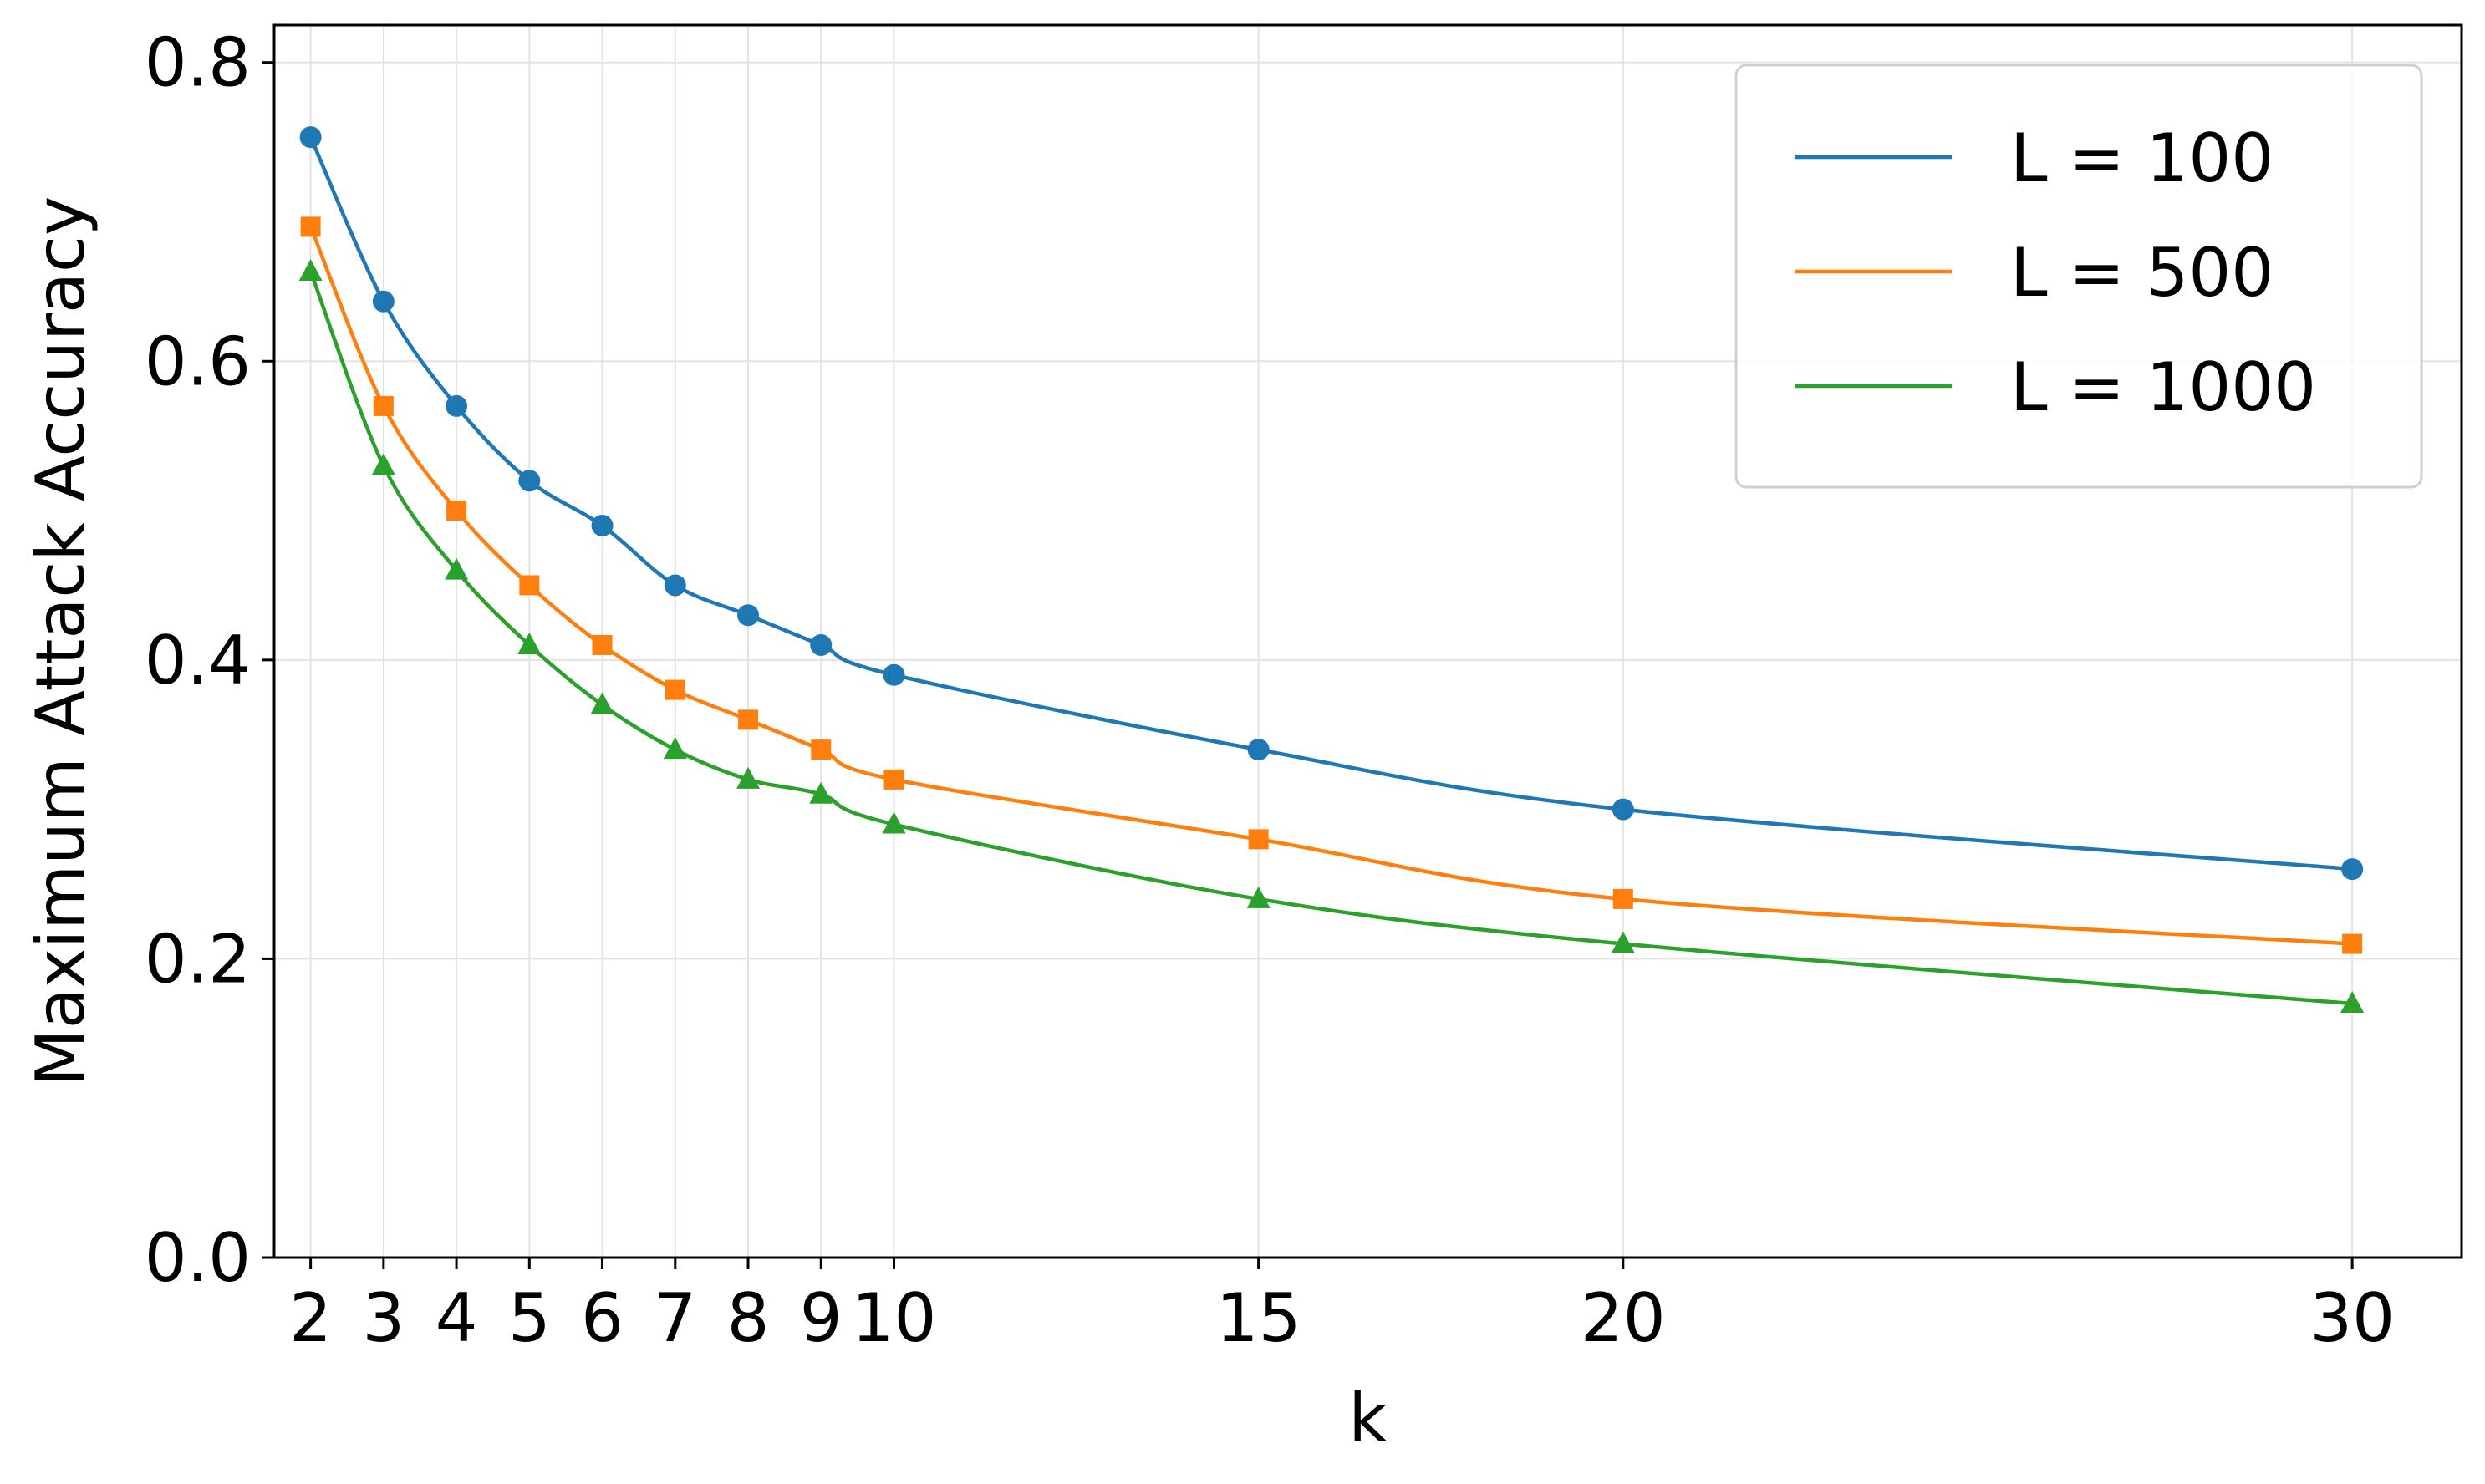 Image resolution: width=2485 pixels, height=1484 pixels. Describe the element at coordinates (675, 1318) in the screenshot. I see `x-tick-label: 7` at that location.